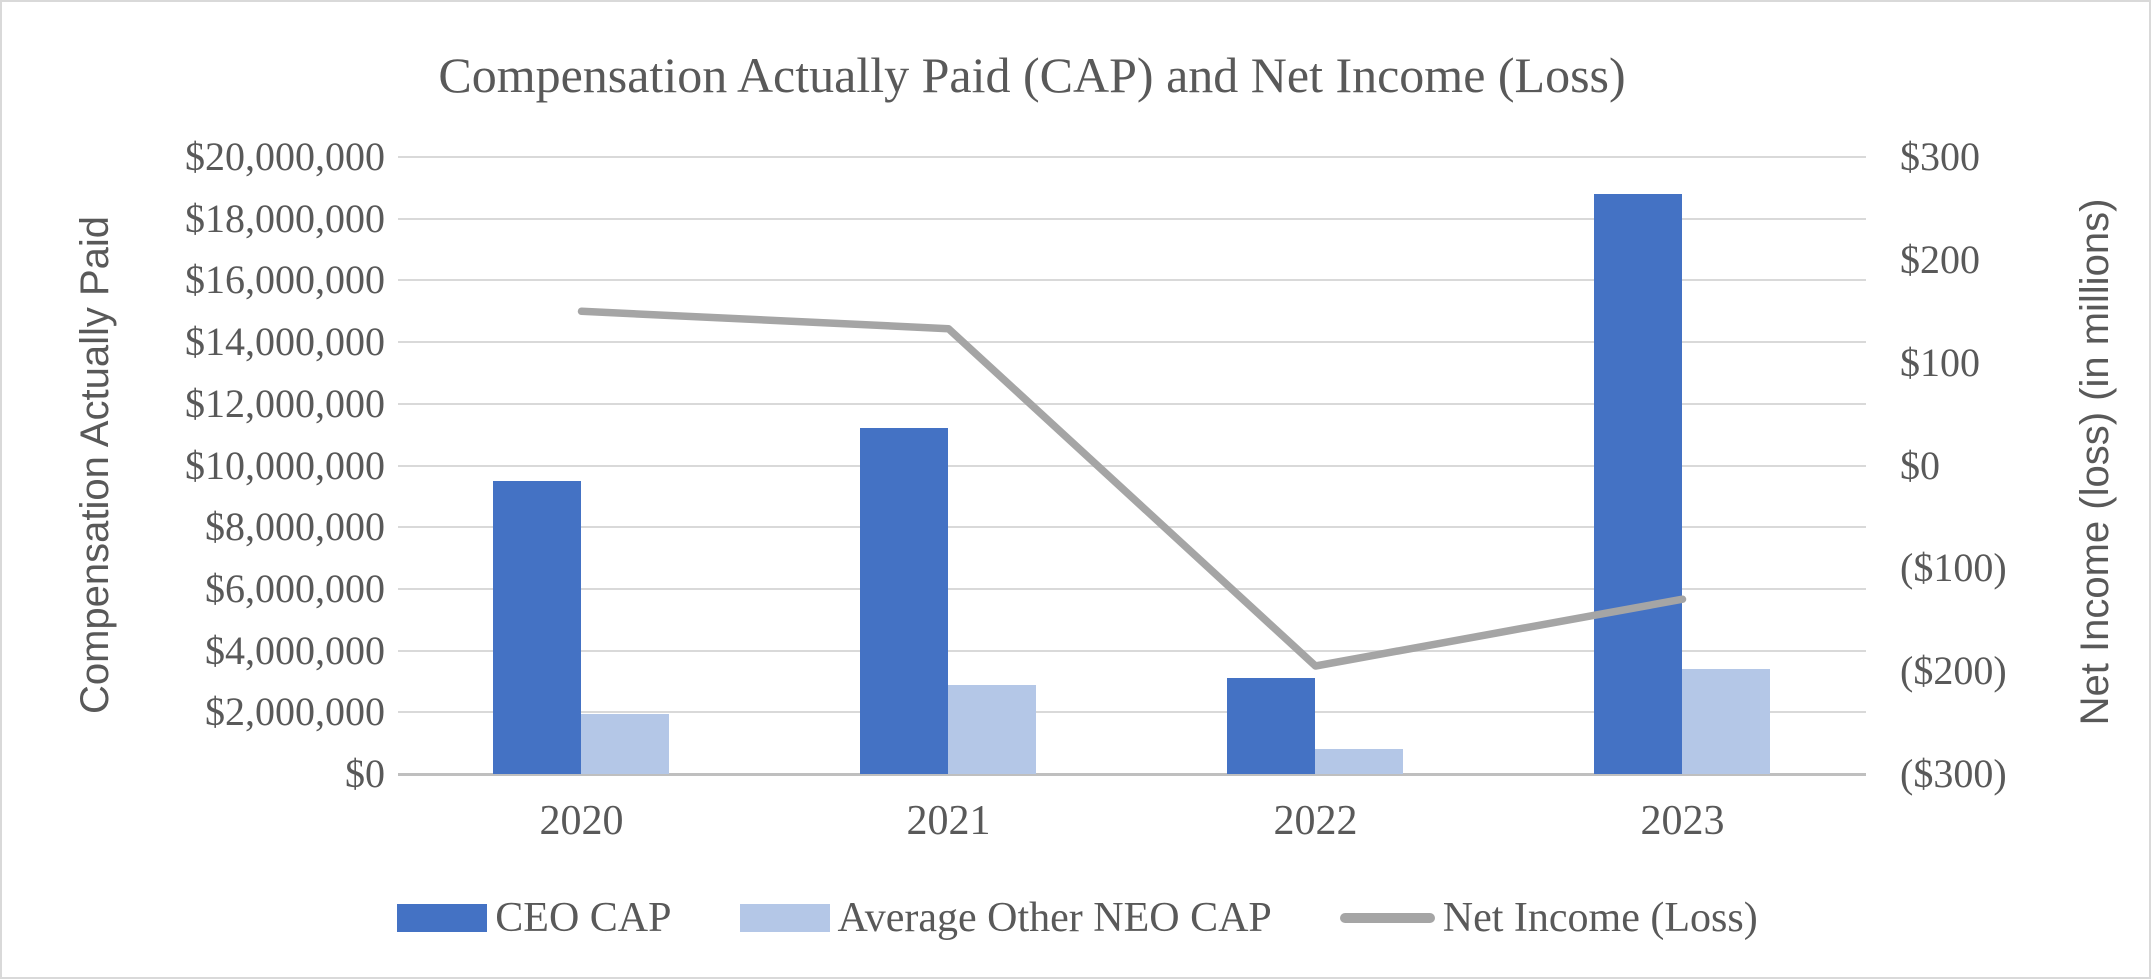 The height and width of the screenshot is (979, 2151). What do you see at coordinates (1270, 726) in the screenshot?
I see `bar-ceo-cap-2022` at bounding box center [1270, 726].